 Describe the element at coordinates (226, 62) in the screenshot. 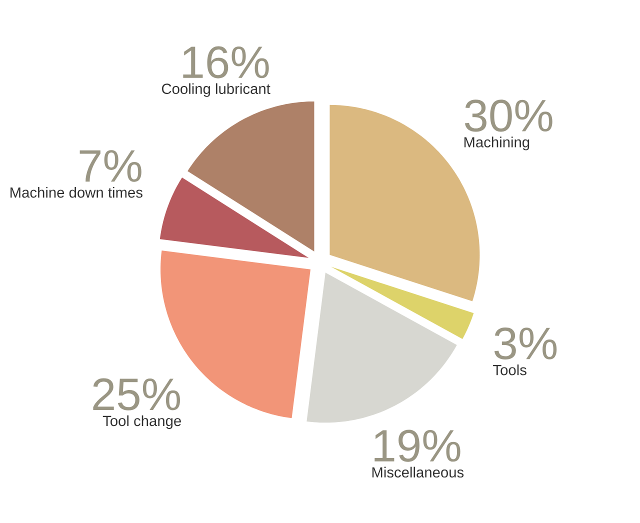

I see `data-label: 16%` at that location.